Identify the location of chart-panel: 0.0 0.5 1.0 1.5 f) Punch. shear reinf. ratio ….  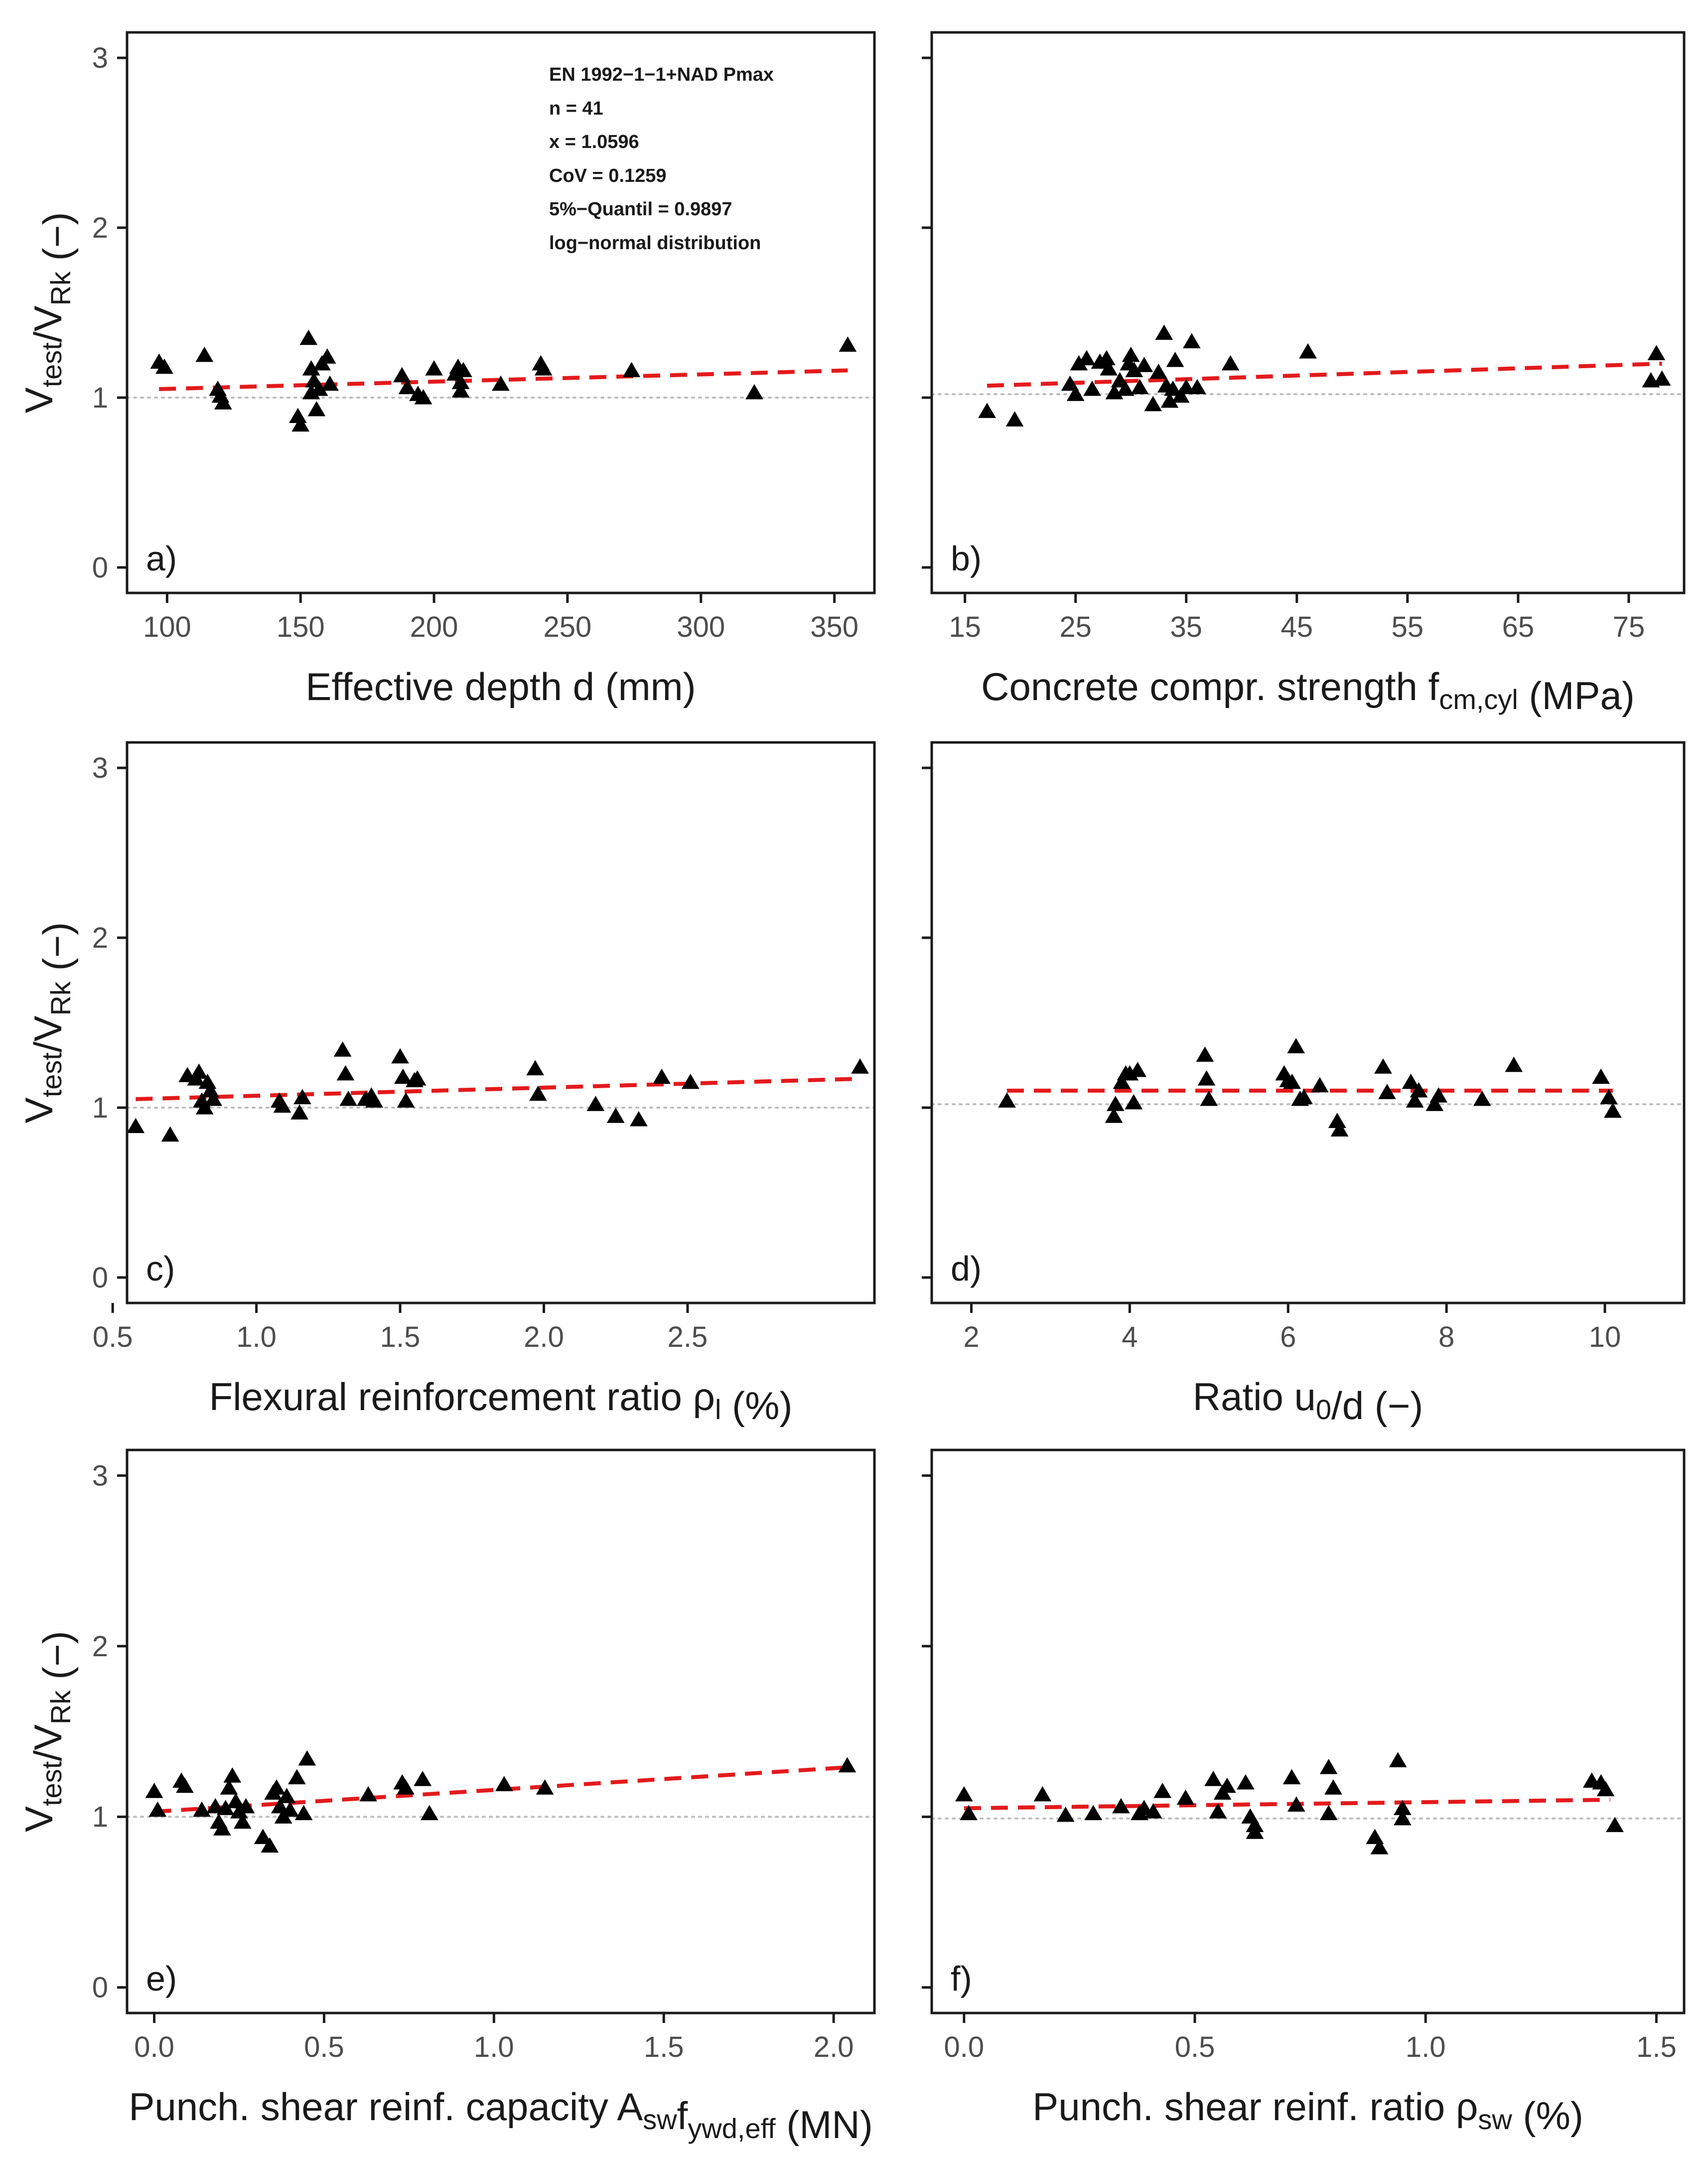
(1304, 1793).